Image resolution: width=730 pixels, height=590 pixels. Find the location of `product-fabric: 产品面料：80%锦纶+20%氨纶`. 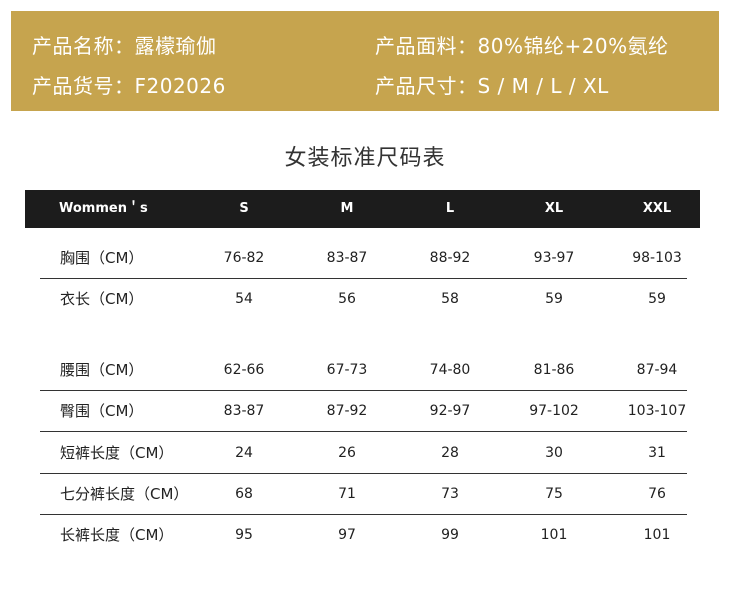

product-fabric: 产品面料：80%锦纶+20%氨纶 is located at coordinates (522, 44).